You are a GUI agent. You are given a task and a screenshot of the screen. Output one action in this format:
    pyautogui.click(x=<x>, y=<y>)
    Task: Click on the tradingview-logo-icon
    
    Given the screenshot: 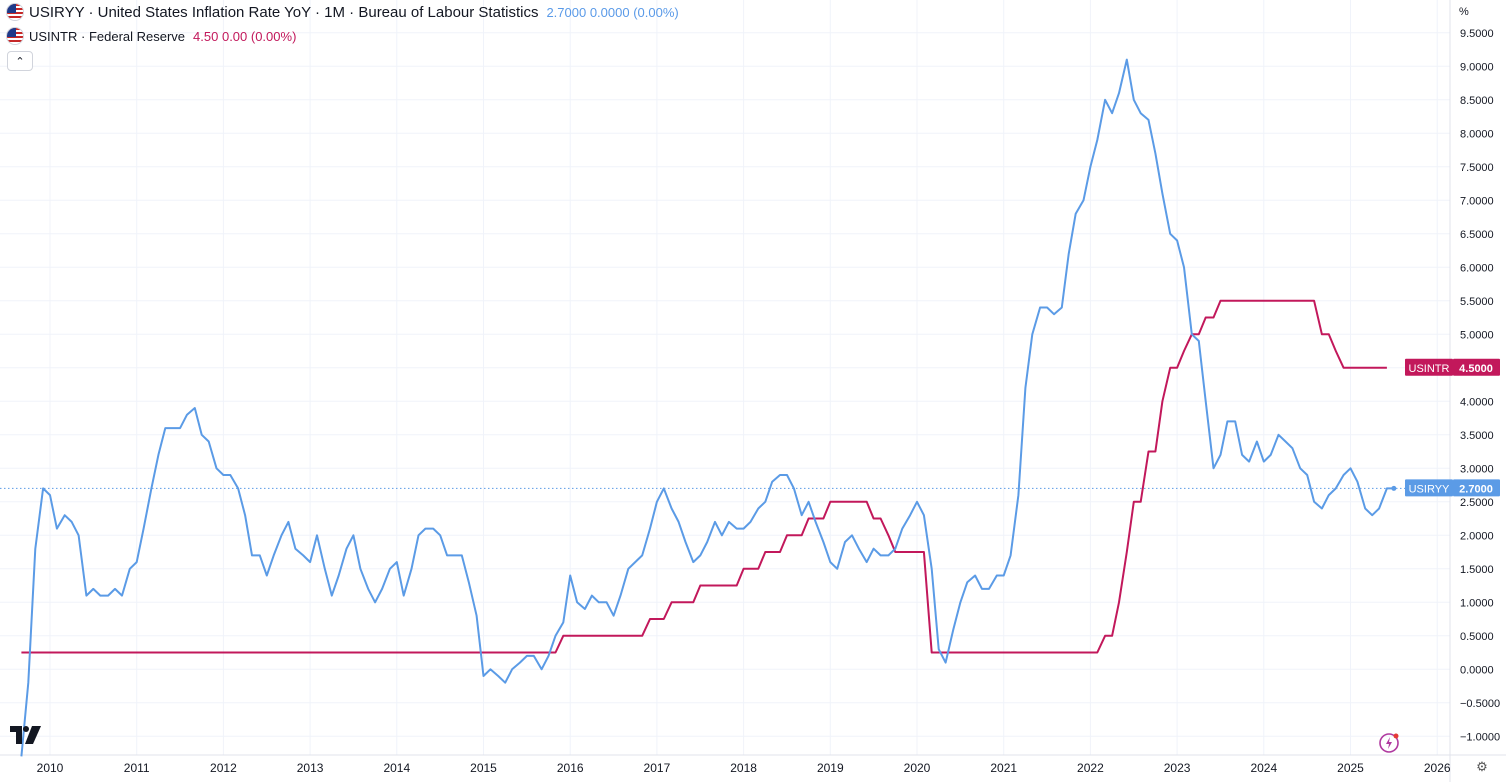 What is the action you would take?
    pyautogui.click(x=26, y=735)
    